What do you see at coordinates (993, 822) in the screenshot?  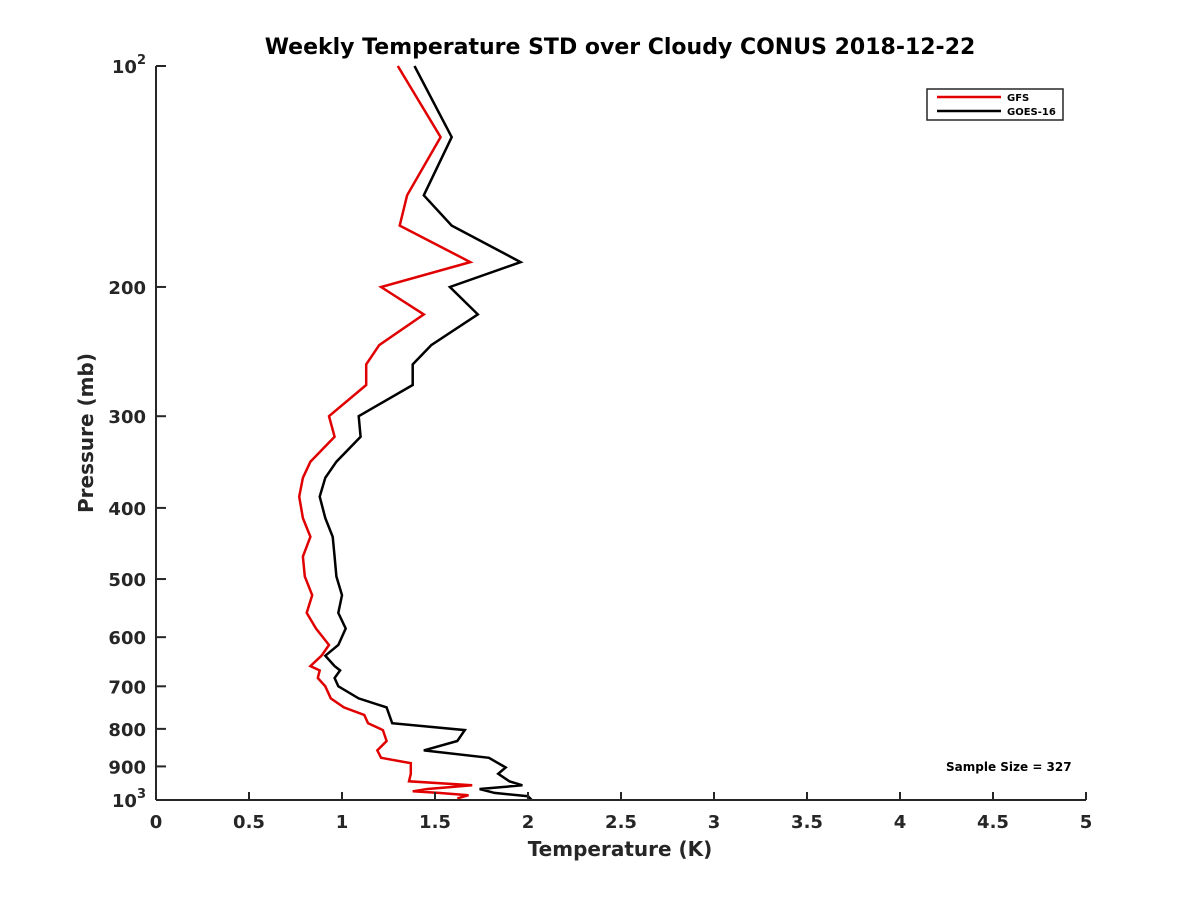 I see `x-tick-label: 4.5` at bounding box center [993, 822].